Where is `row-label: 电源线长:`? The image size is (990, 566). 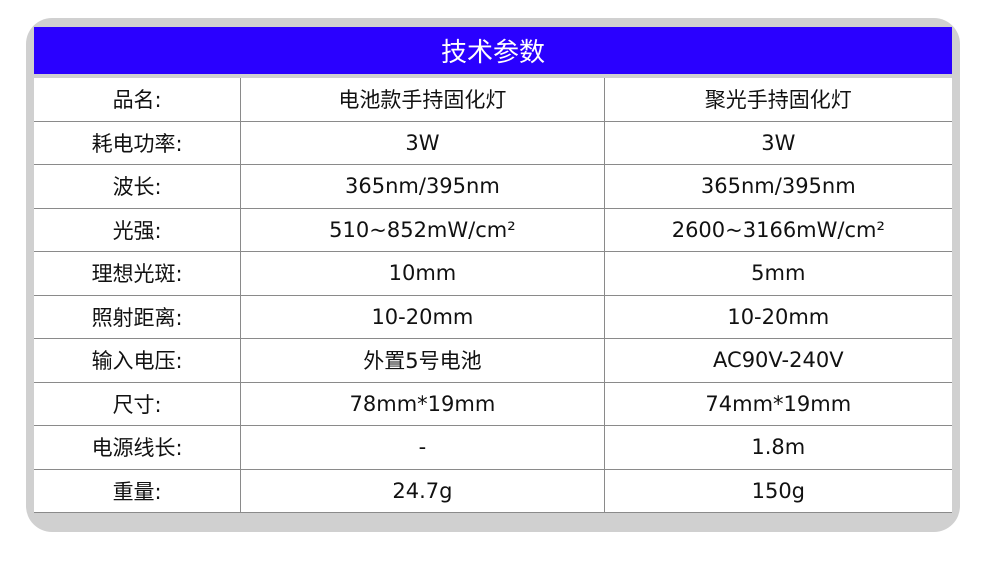
row-label: 电源线长: is located at coordinates (138, 447).